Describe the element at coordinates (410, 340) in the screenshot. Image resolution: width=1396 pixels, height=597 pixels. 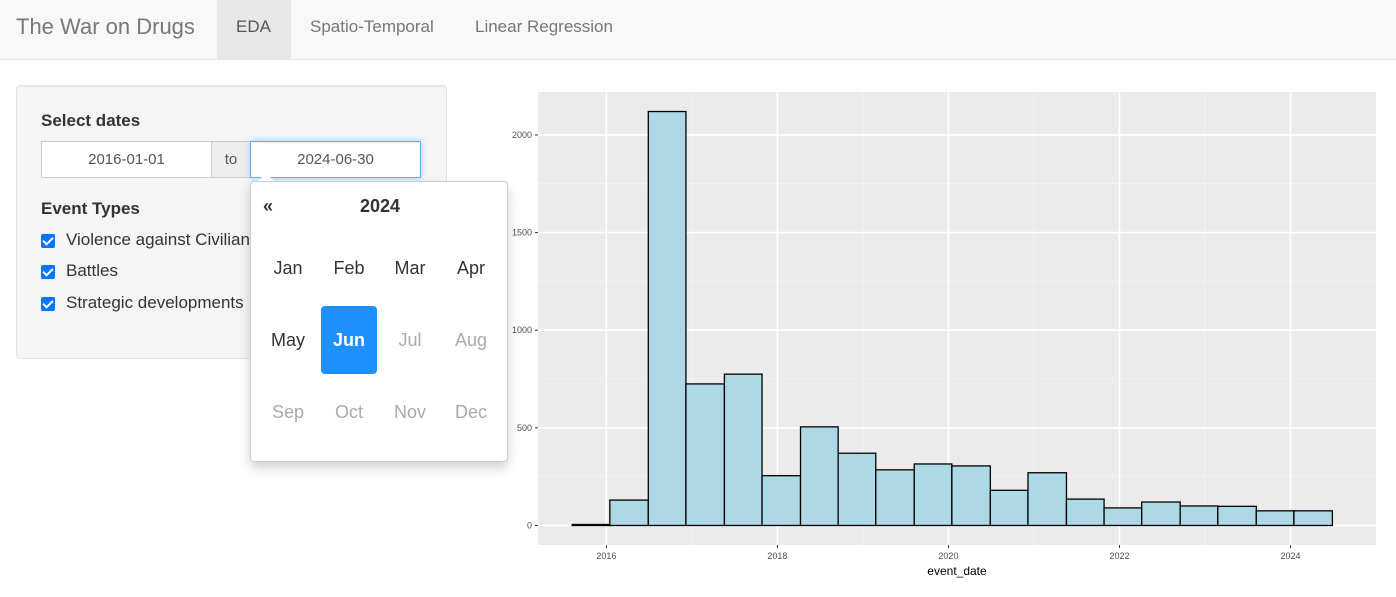
I see `month-jul: Jul` at that location.